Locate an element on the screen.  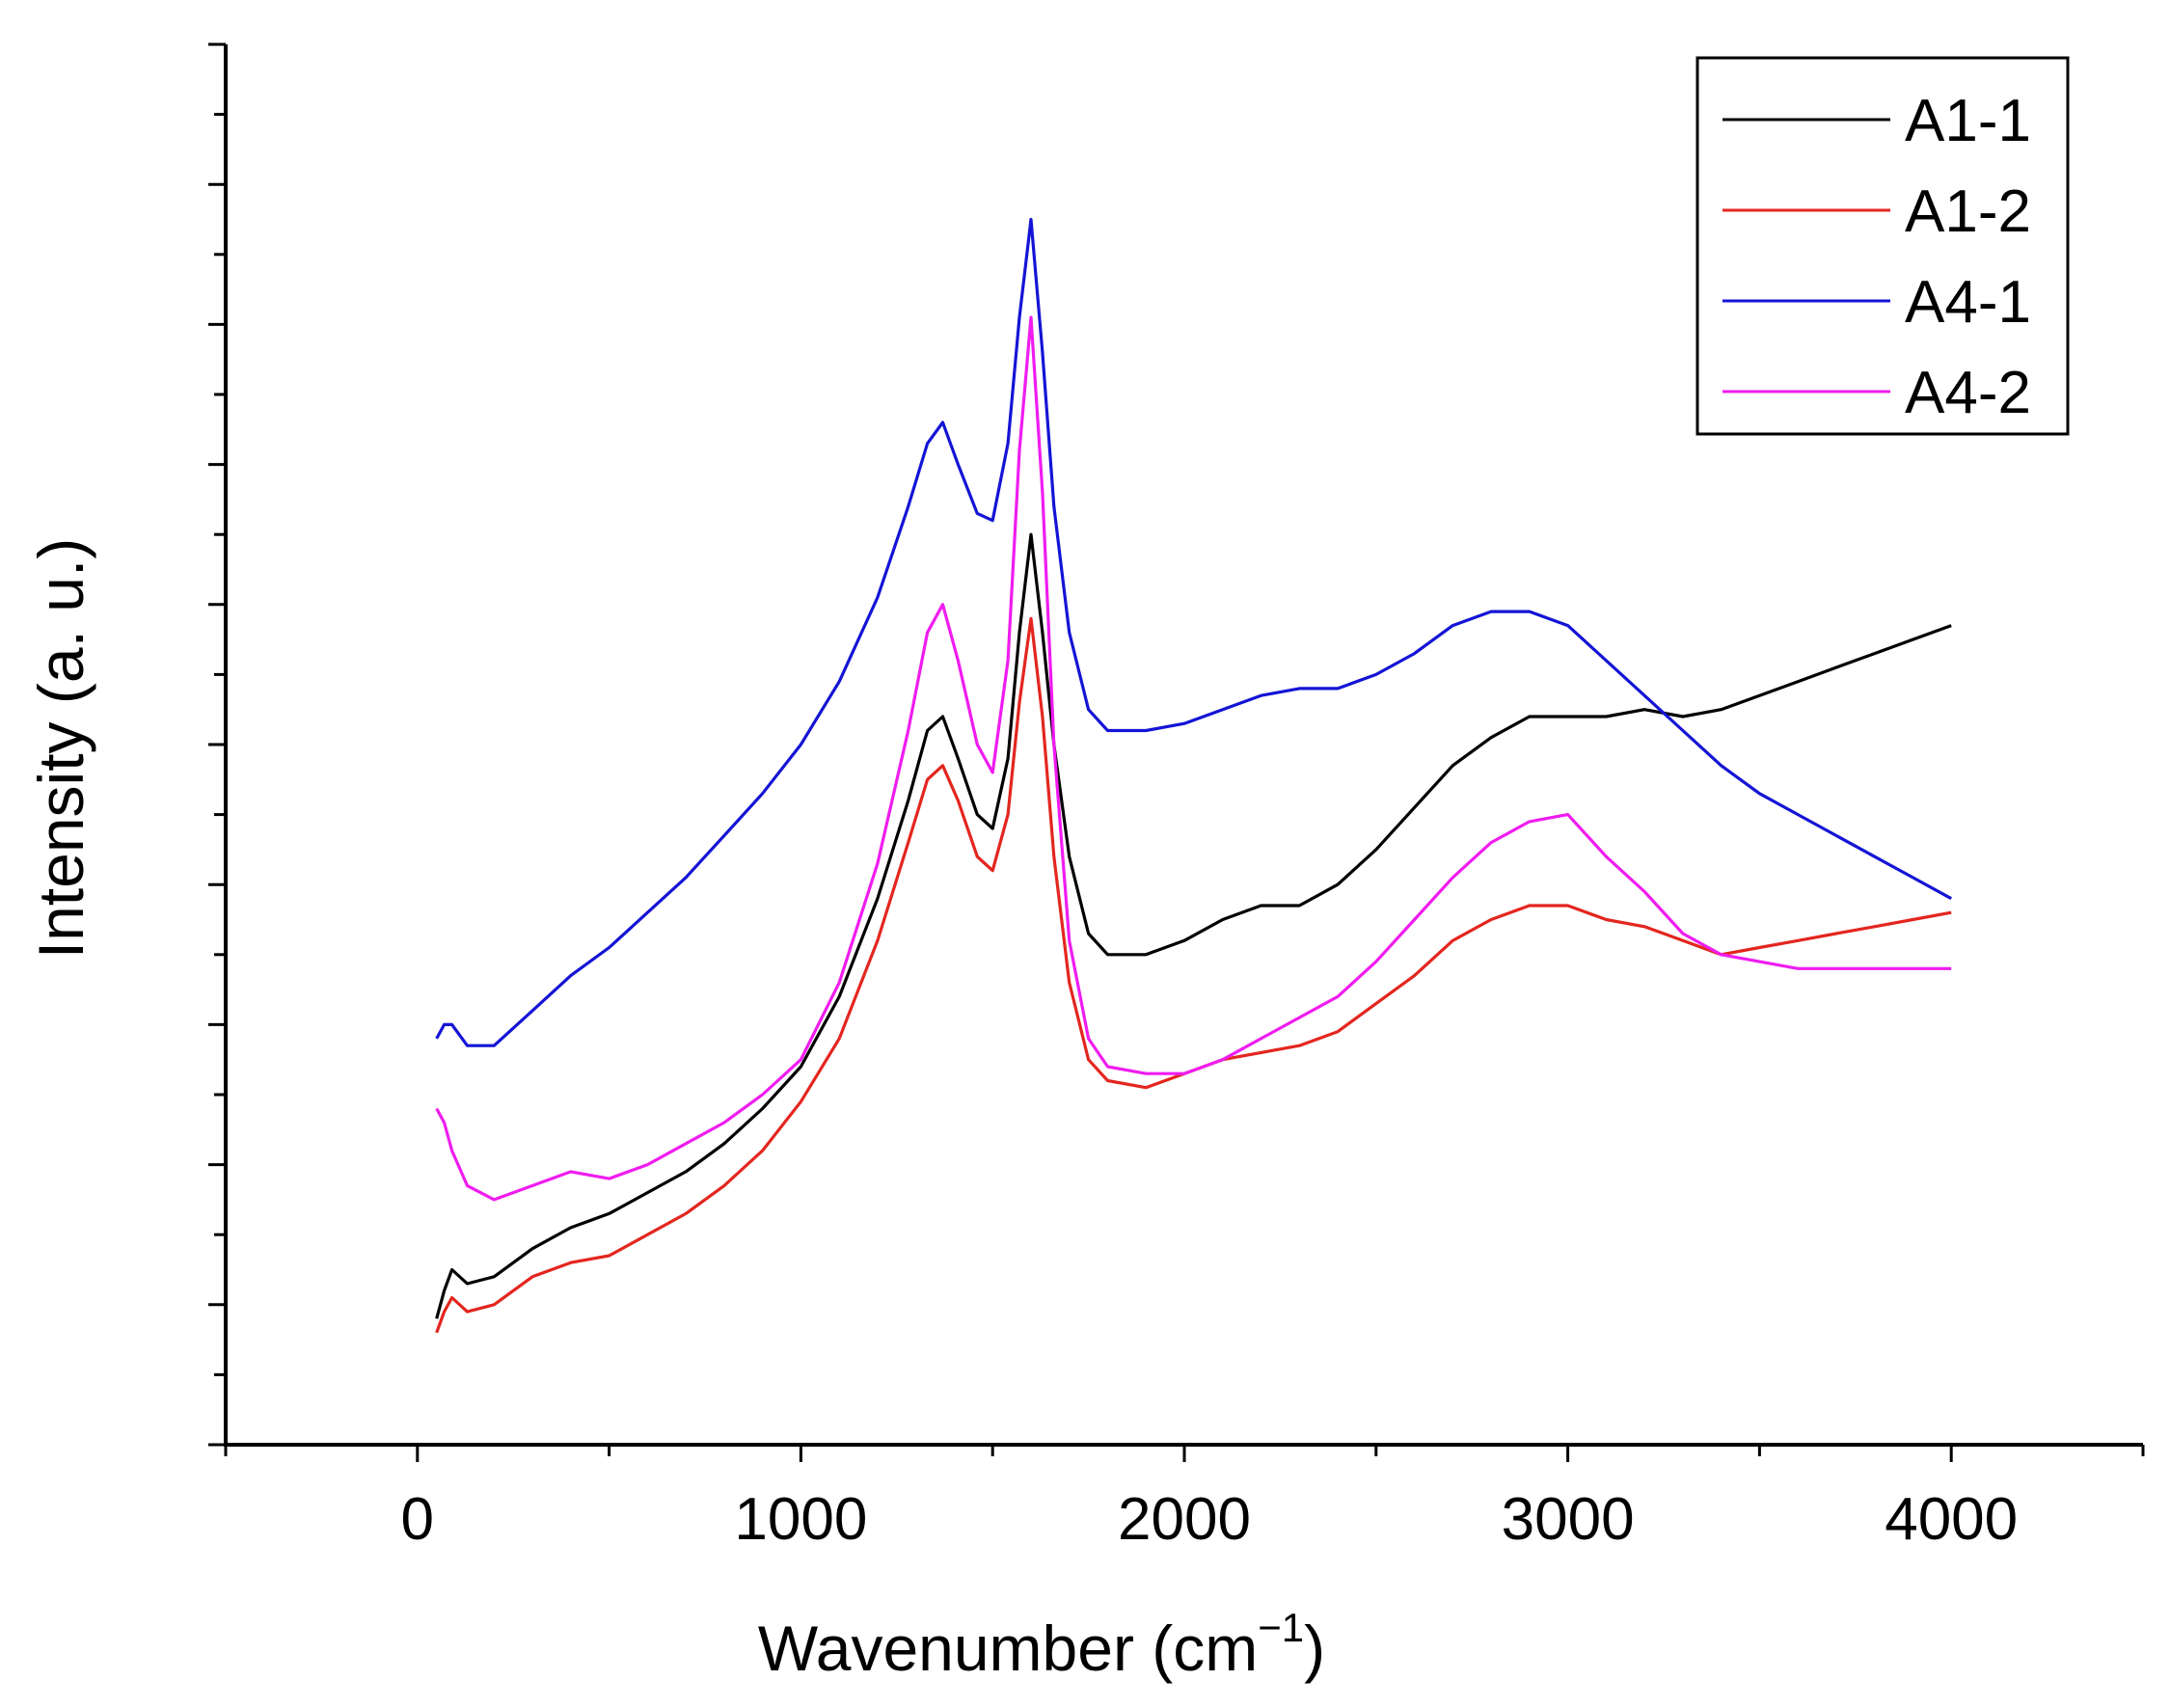
legend: A1-1 A1-2 A4-1 A4-2 is located at coordinates (1883, 246).